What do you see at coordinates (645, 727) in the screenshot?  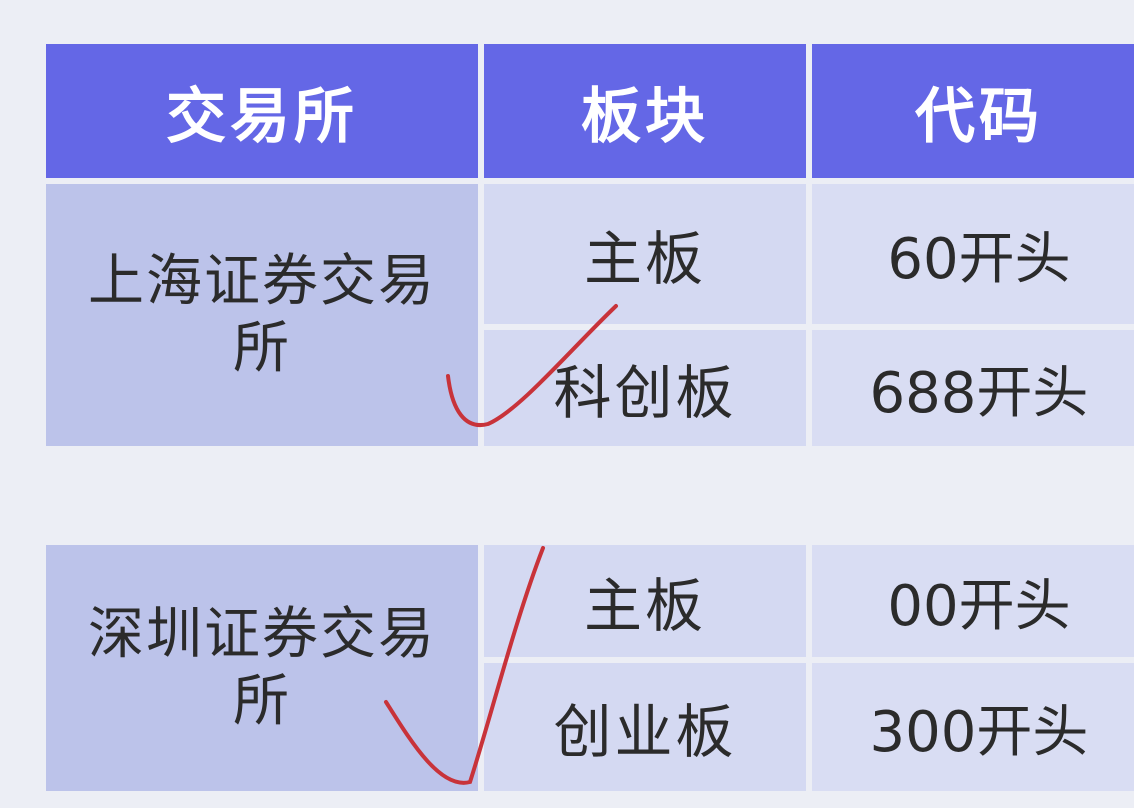 I see `board-sz-chinext: 创业板` at bounding box center [645, 727].